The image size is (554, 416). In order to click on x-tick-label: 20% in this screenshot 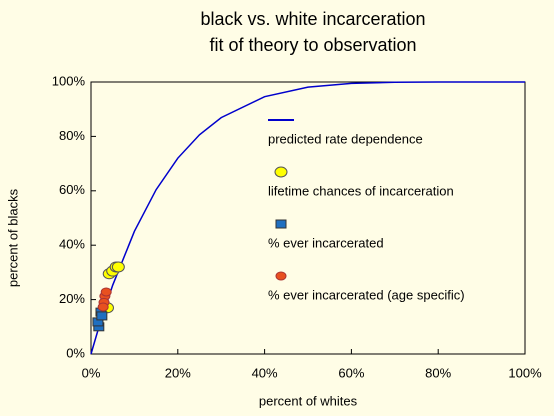, I will do `click(178, 372)`.